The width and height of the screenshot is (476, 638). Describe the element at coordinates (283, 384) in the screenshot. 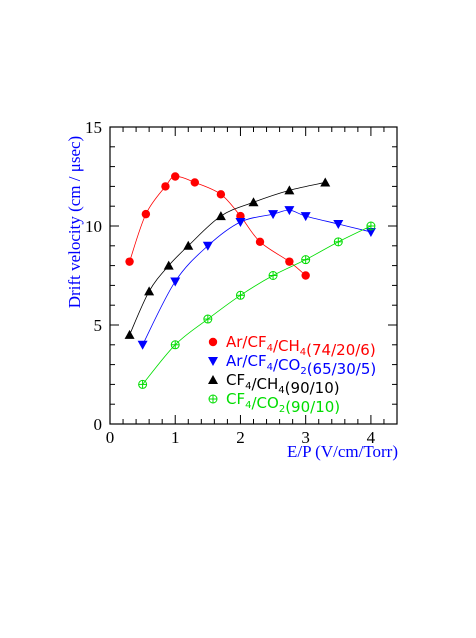

I see `legend-label: CF4/CH4(90/10)` at that location.